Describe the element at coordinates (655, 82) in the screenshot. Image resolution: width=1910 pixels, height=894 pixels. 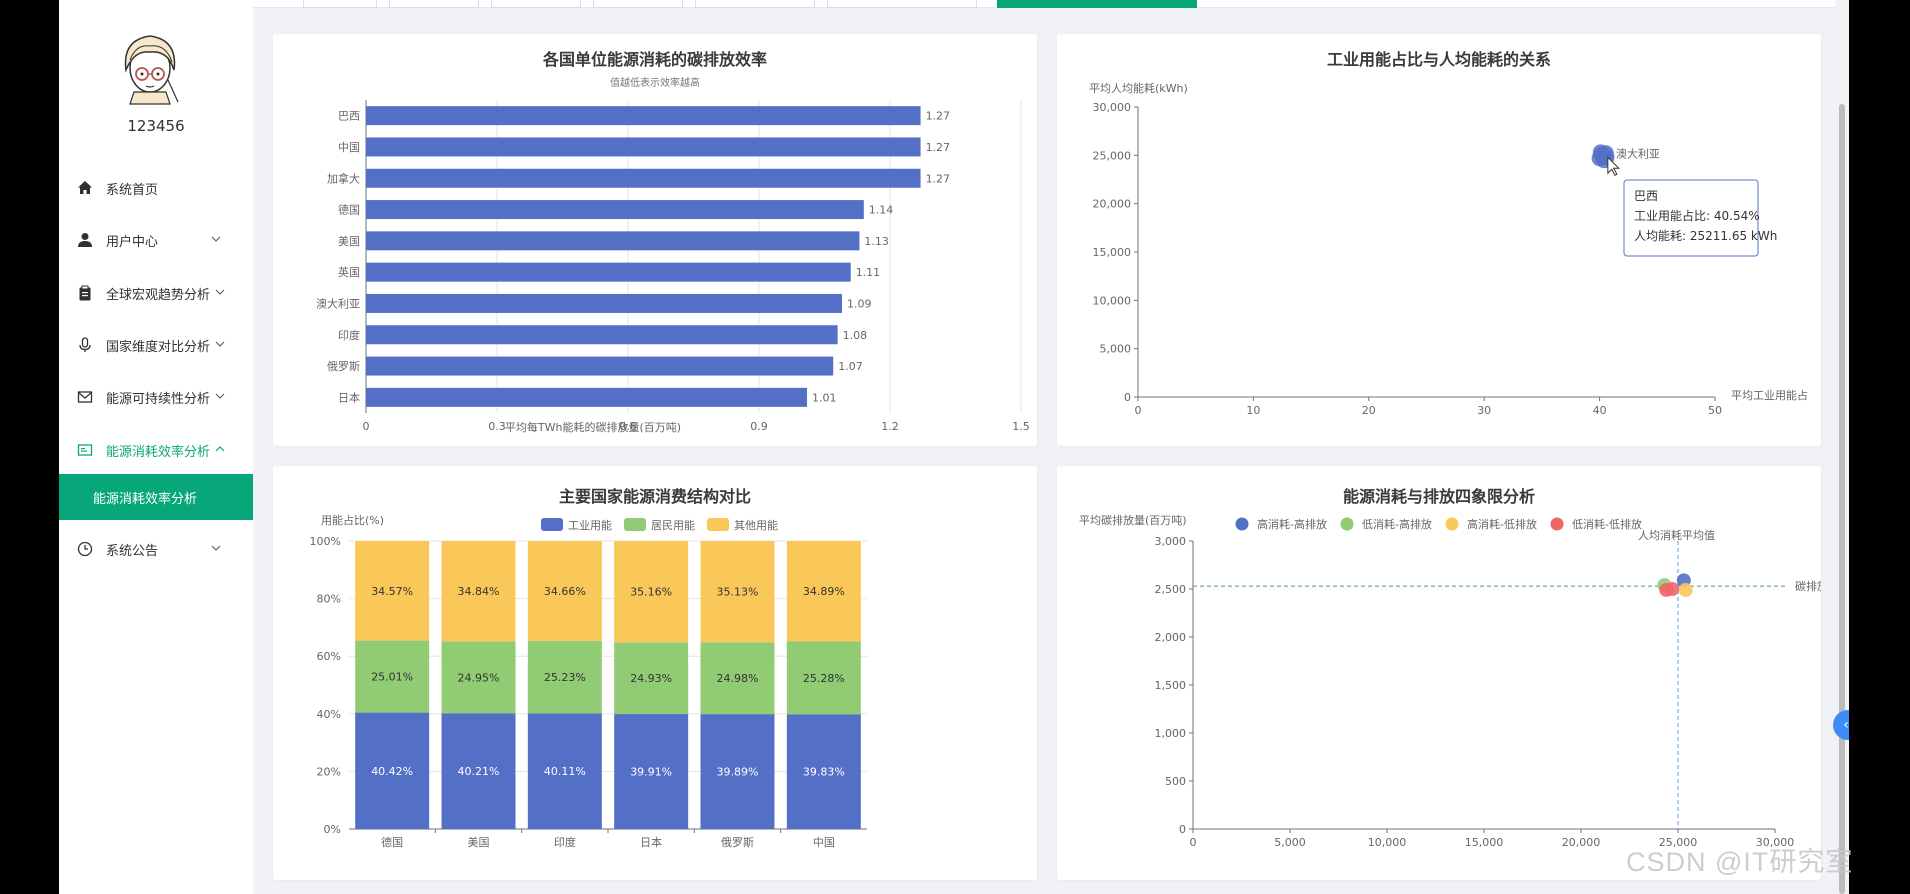
I see `chart-subtitle: 值越低表示效率越高` at that location.